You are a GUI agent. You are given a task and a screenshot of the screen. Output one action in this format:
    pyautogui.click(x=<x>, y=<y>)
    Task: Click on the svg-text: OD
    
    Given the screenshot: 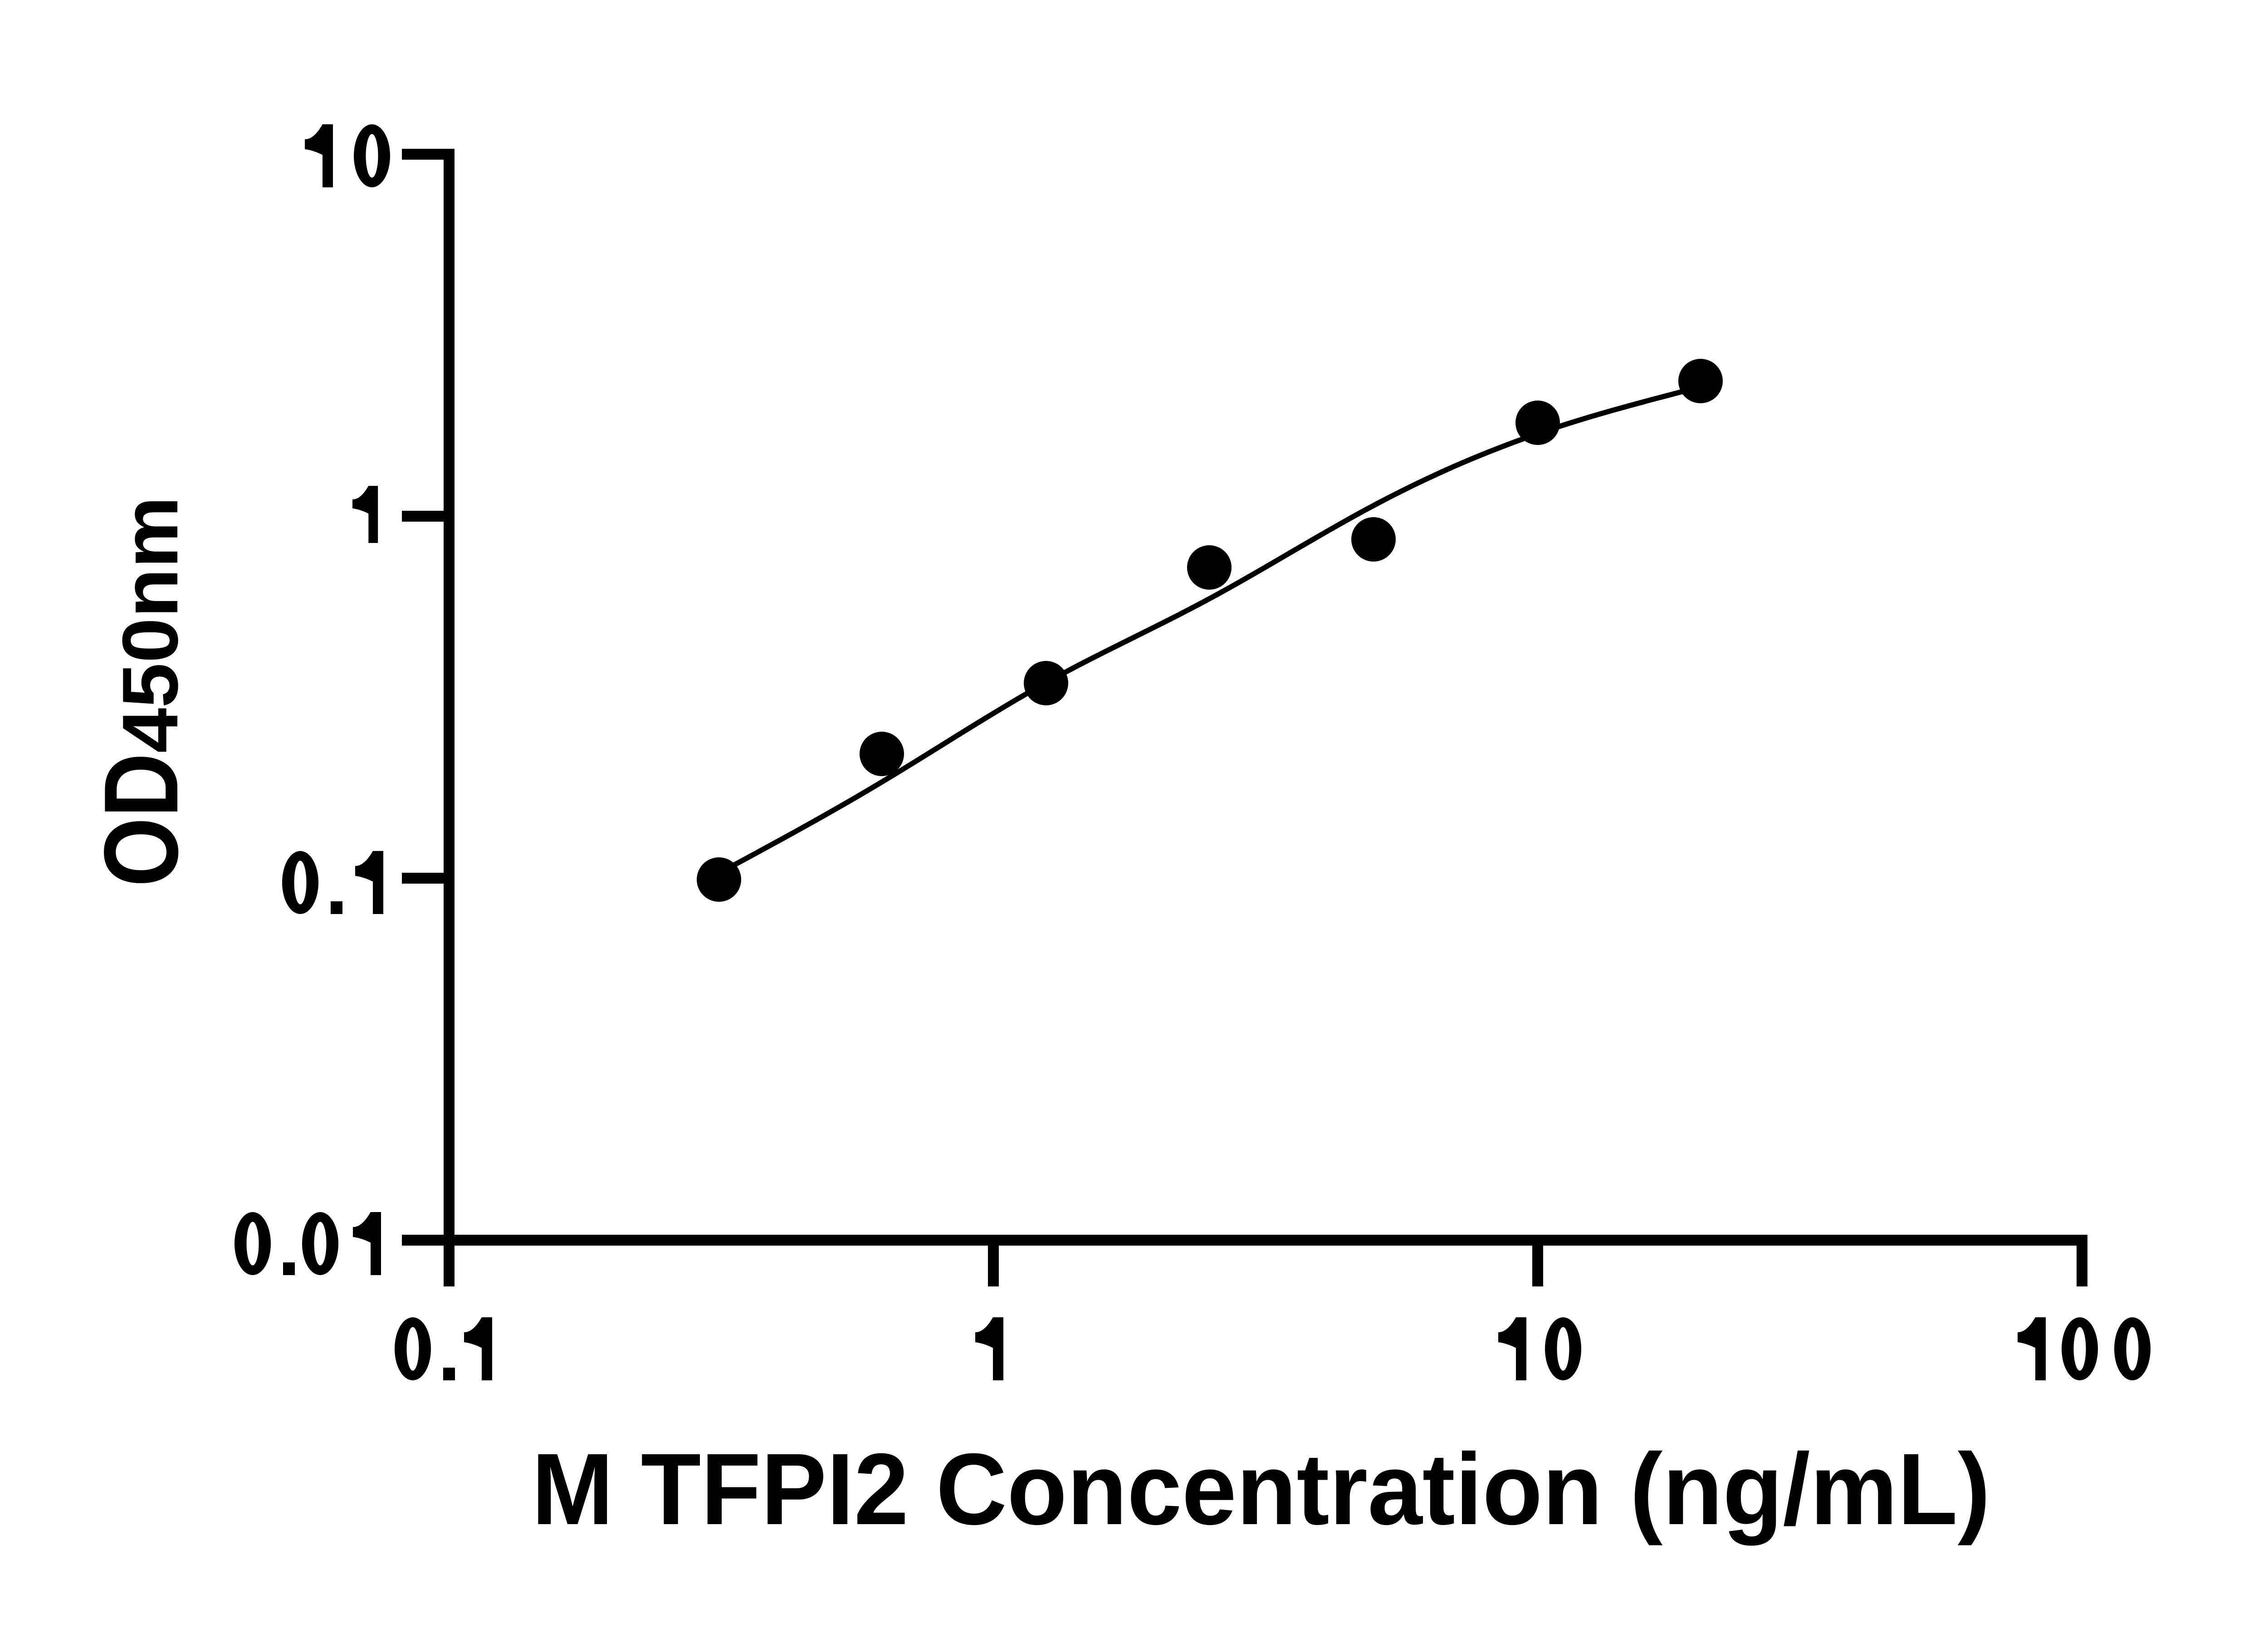 What is the action you would take?
    pyautogui.click(x=141, y=820)
    